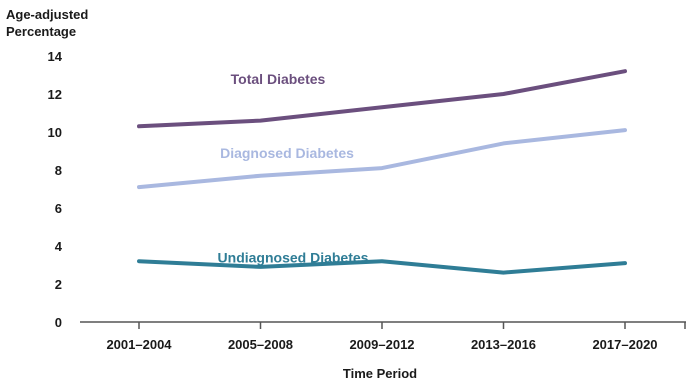  I want to click on y-axis-label: Age-adjusted Percentage, so click(47, 23).